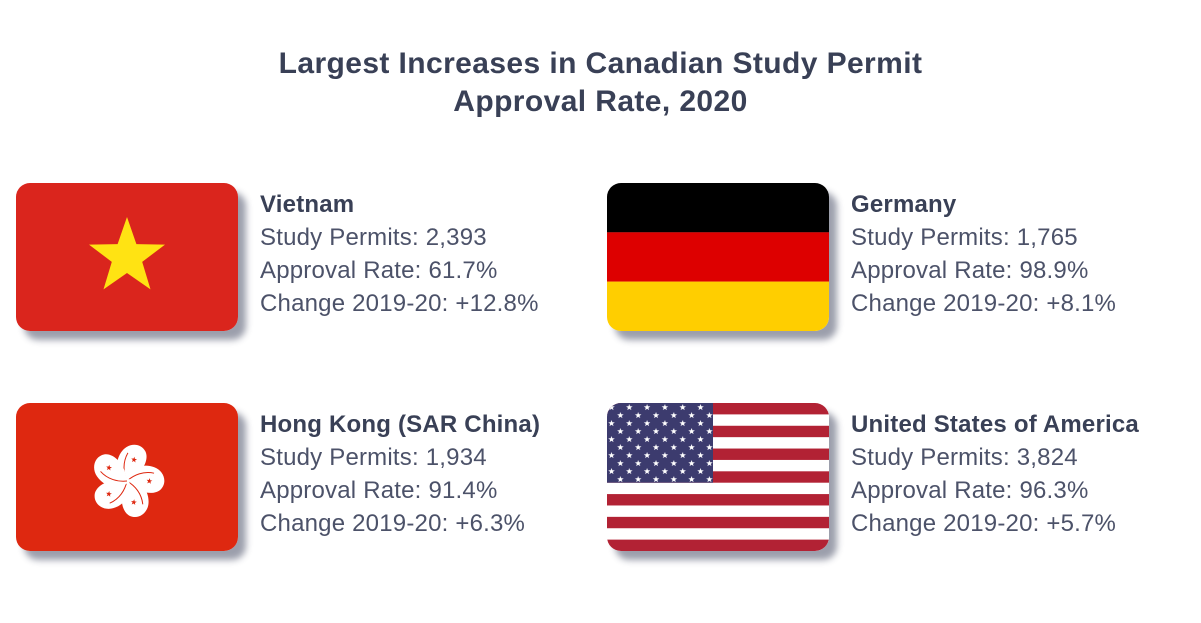 This screenshot has width=1201, height=623. I want to click on stat-value: 98.9%, so click(1054, 270).